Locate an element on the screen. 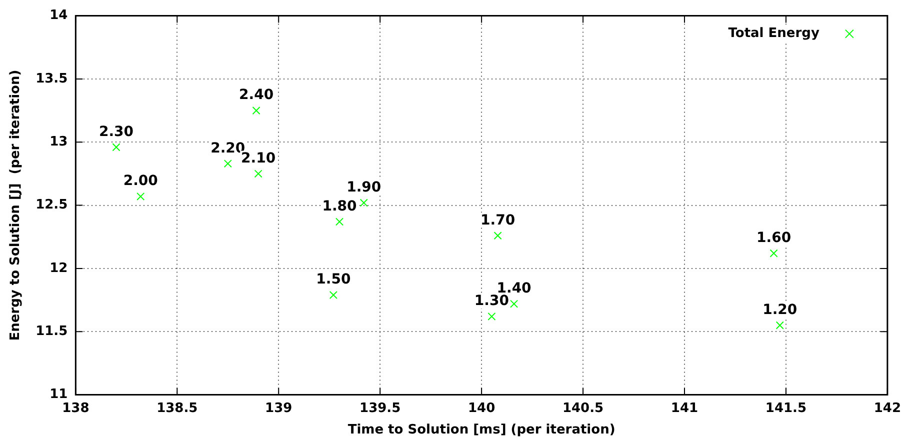 The image size is (907, 444). x-tick-label: 141 is located at coordinates (684, 408).